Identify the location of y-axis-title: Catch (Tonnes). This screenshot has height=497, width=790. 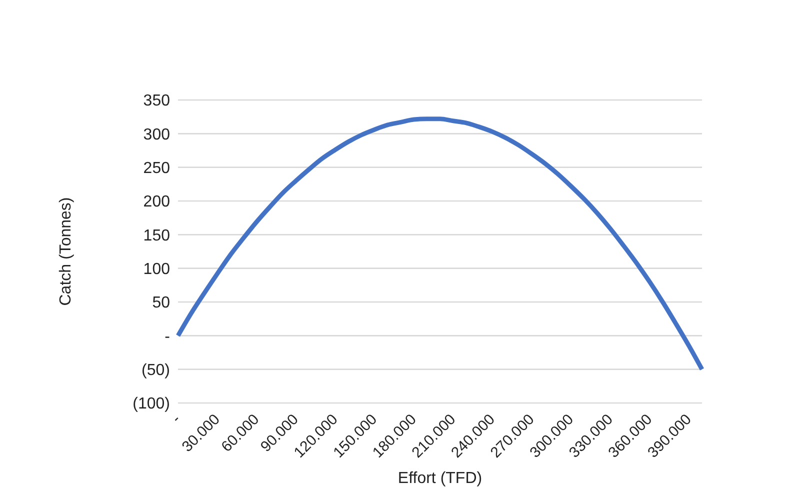
(66, 251).